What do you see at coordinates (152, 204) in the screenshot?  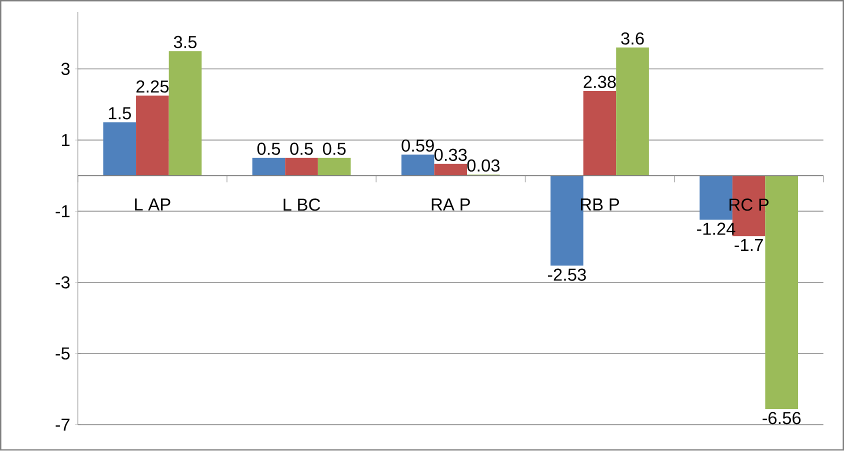 I see `x-tick-label: L AP` at bounding box center [152, 204].